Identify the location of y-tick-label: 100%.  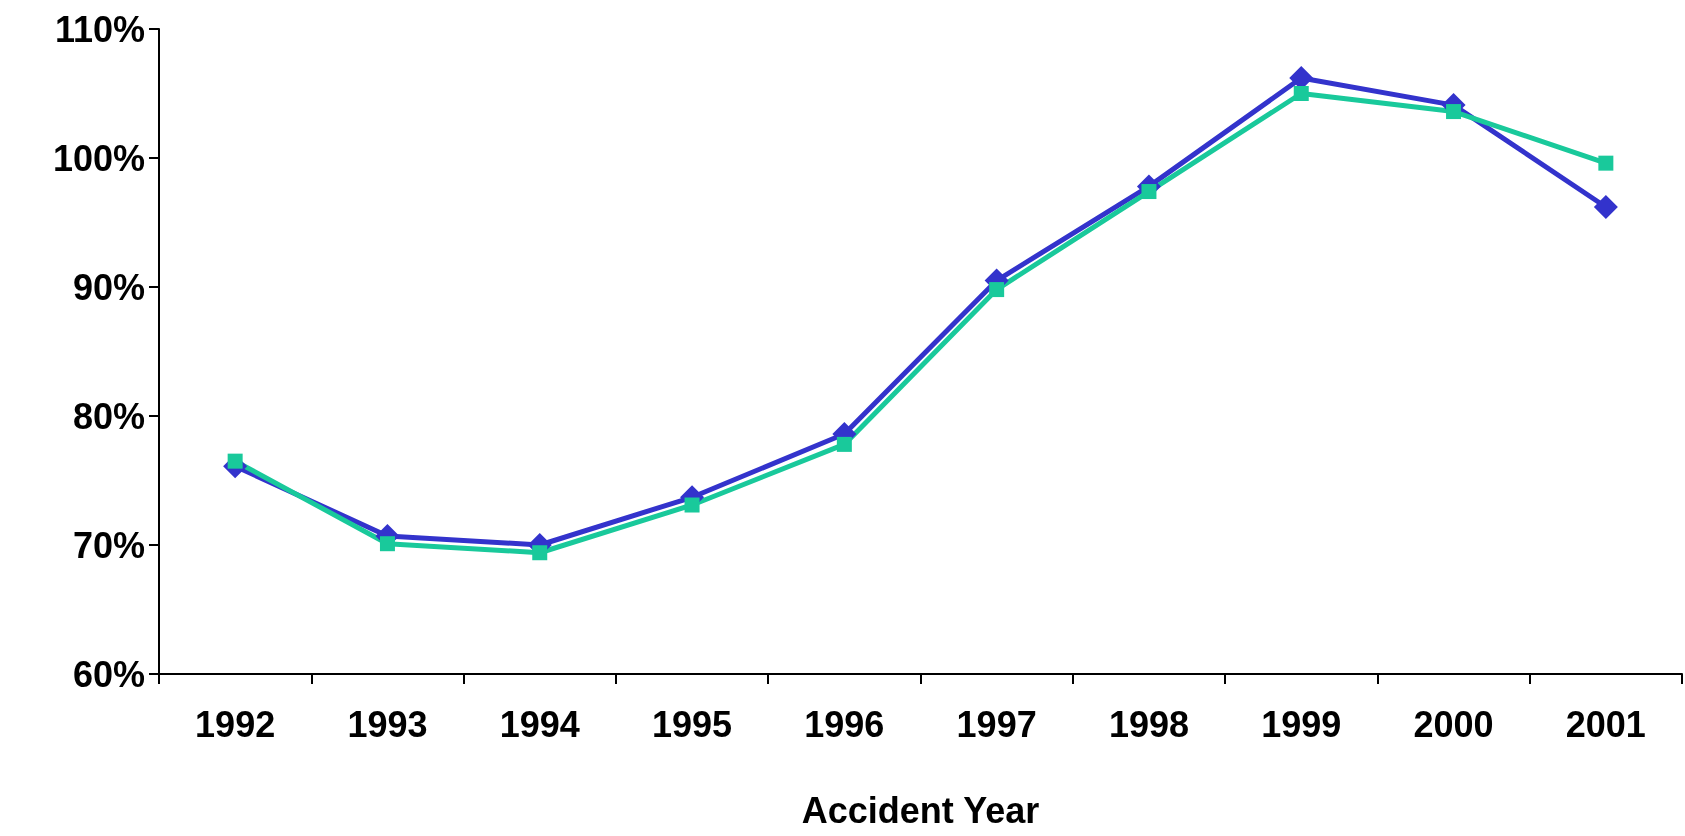
(98, 158).